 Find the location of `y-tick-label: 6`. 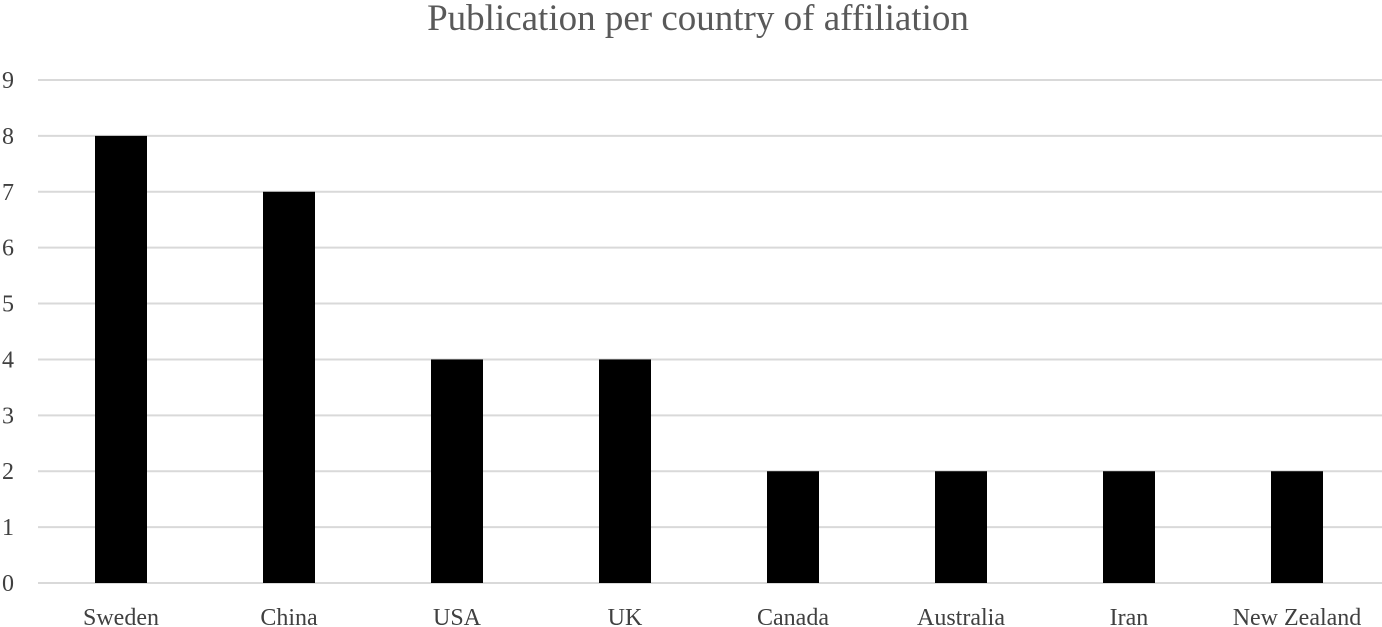

y-tick-label: 6 is located at coordinates (8, 249).